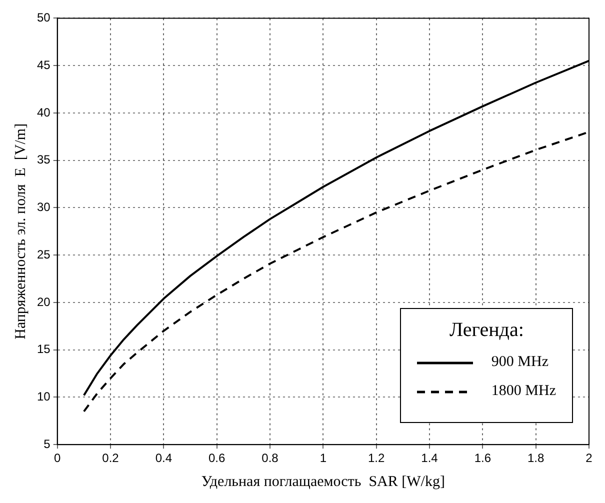 The width and height of the screenshot is (605, 503). Describe the element at coordinates (429, 458) in the screenshot. I see `x-tick-label: 1.4` at that location.